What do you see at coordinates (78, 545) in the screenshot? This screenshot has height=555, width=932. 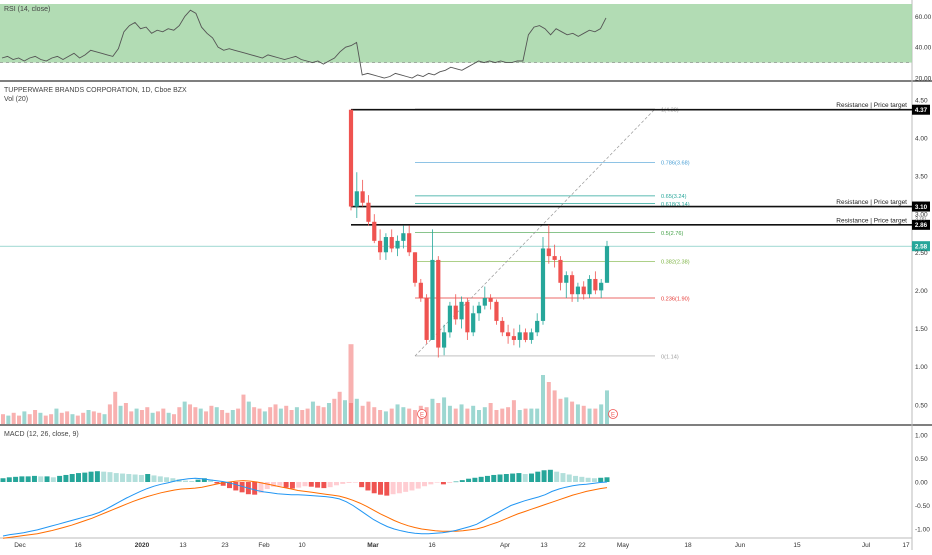 I see `x-axis-label: 16` at bounding box center [78, 545].